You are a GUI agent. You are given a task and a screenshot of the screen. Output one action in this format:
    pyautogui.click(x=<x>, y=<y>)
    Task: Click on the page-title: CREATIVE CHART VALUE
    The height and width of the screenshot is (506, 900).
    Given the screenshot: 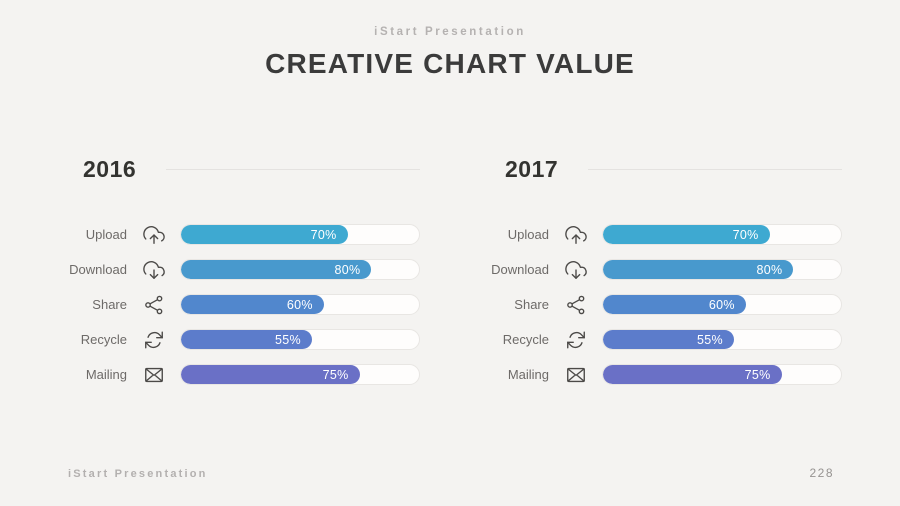 What is the action you would take?
    pyautogui.click(x=450, y=63)
    